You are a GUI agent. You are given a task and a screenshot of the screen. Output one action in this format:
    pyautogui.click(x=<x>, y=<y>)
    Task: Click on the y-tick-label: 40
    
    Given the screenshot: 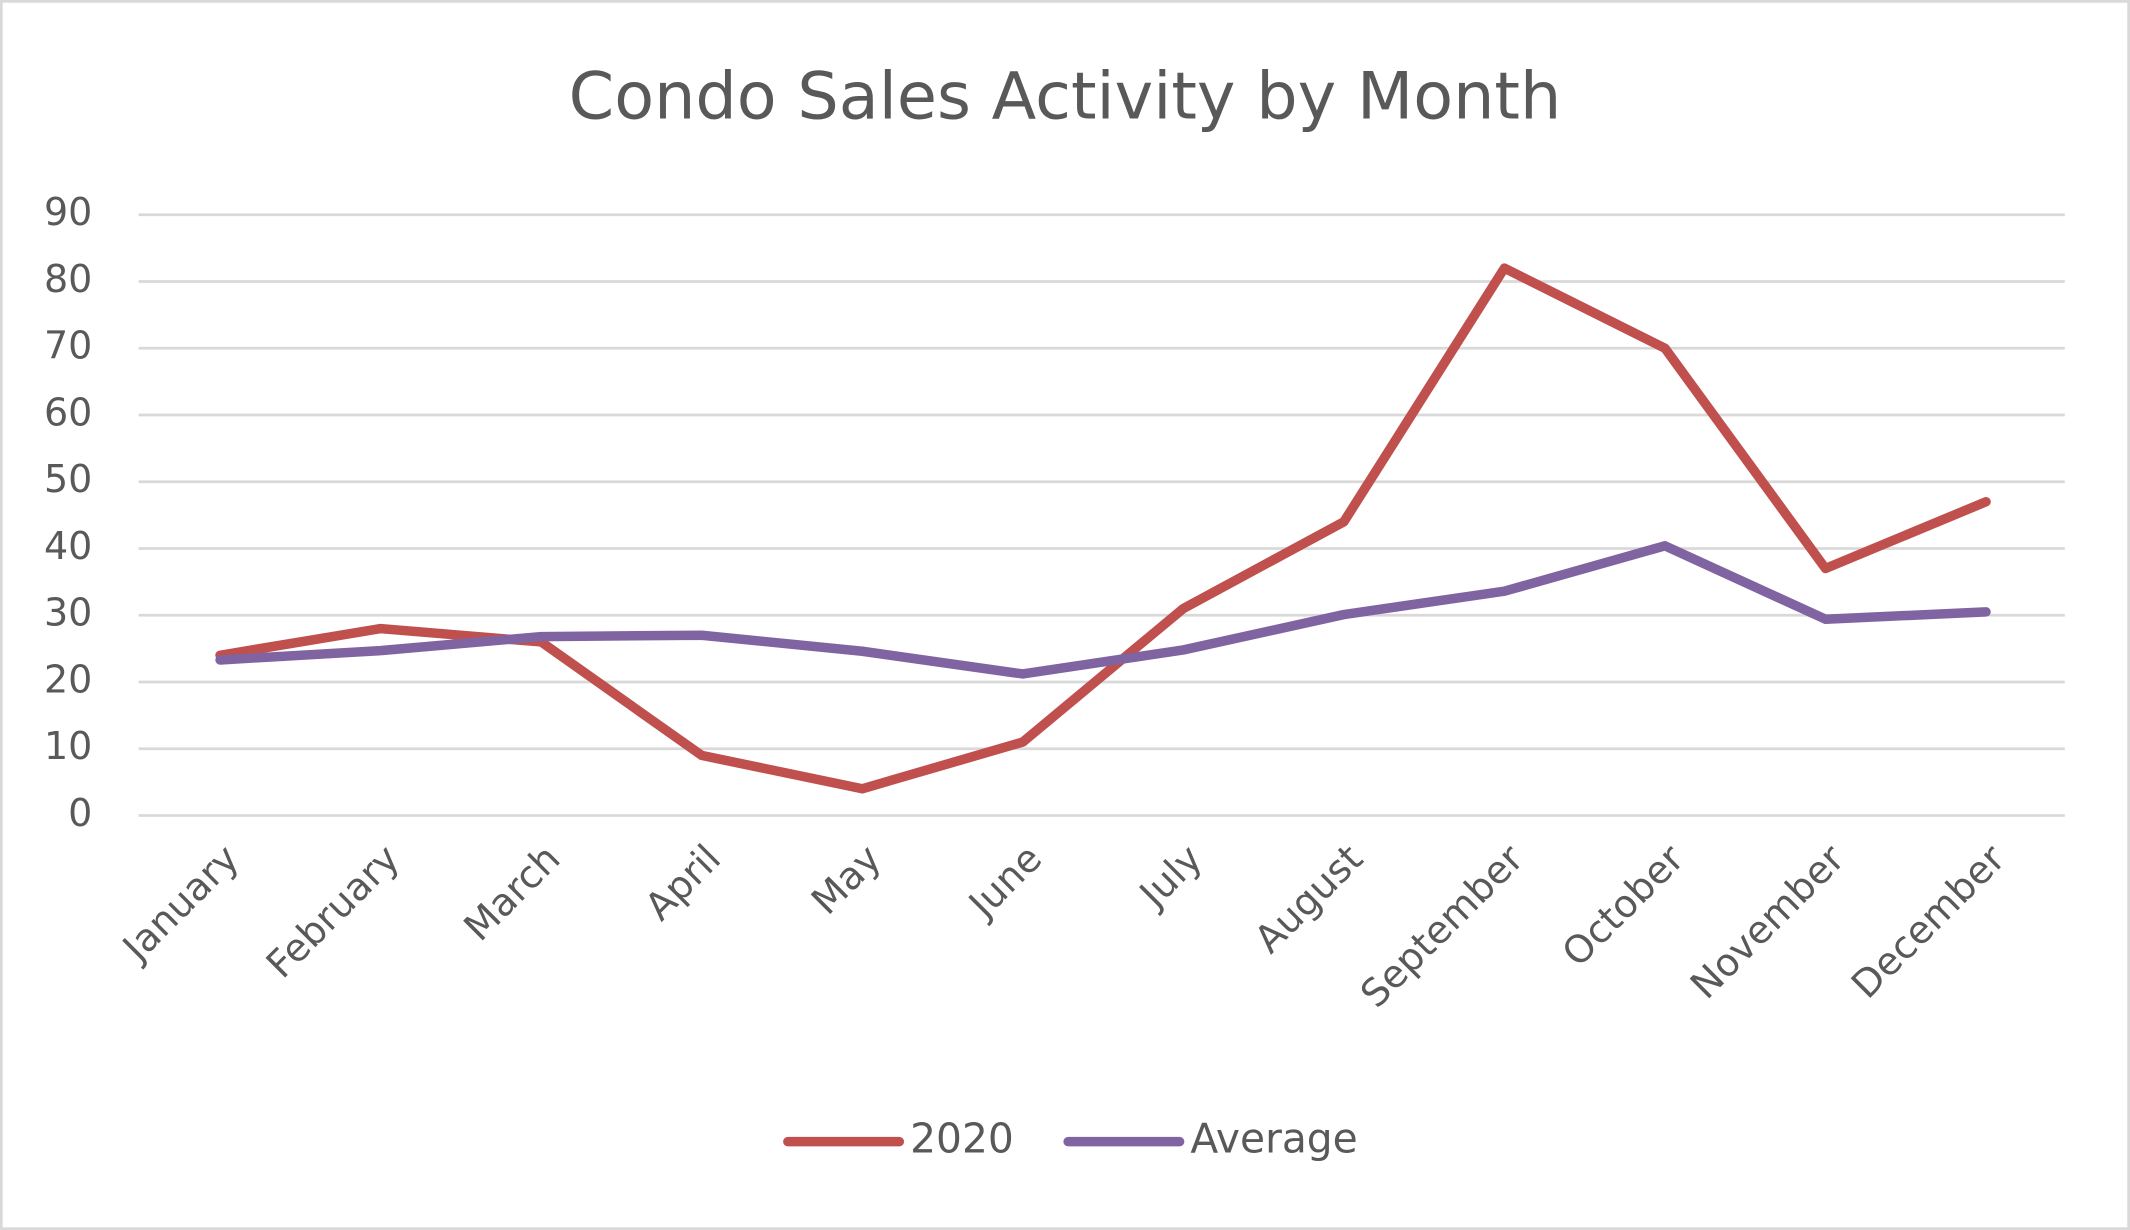 What is the action you would take?
    pyautogui.click(x=68, y=546)
    